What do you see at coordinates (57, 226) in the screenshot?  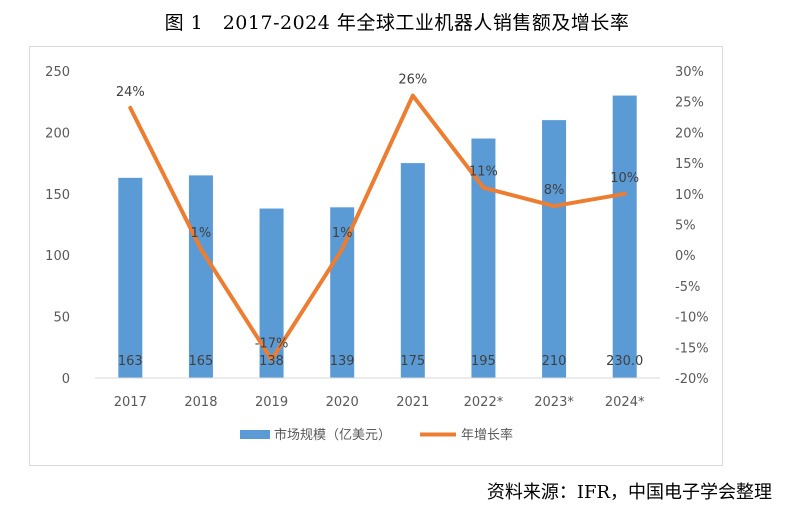 I see `left-axis: 0 50 100 150 200 250` at bounding box center [57, 226].